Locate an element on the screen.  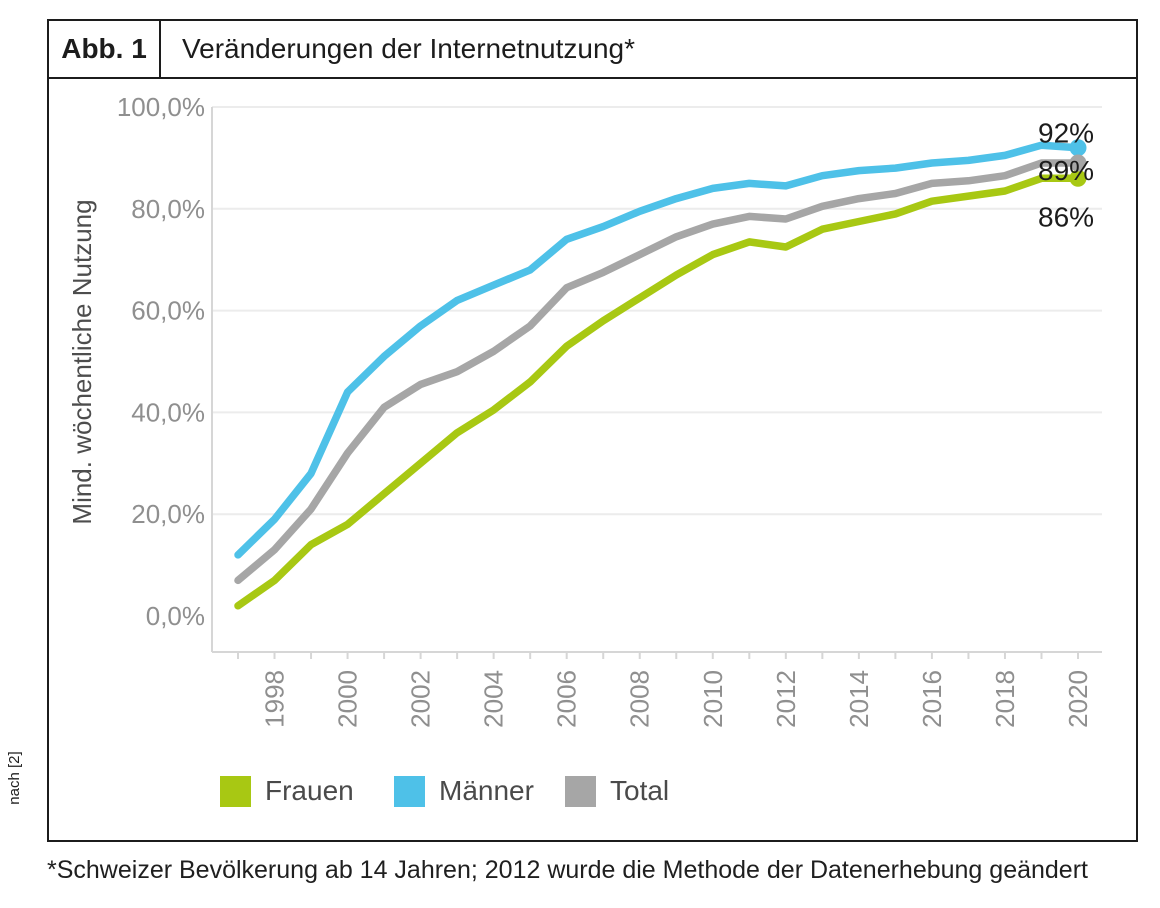
x-tick-label: 2014 is located at coordinates (859, 699).